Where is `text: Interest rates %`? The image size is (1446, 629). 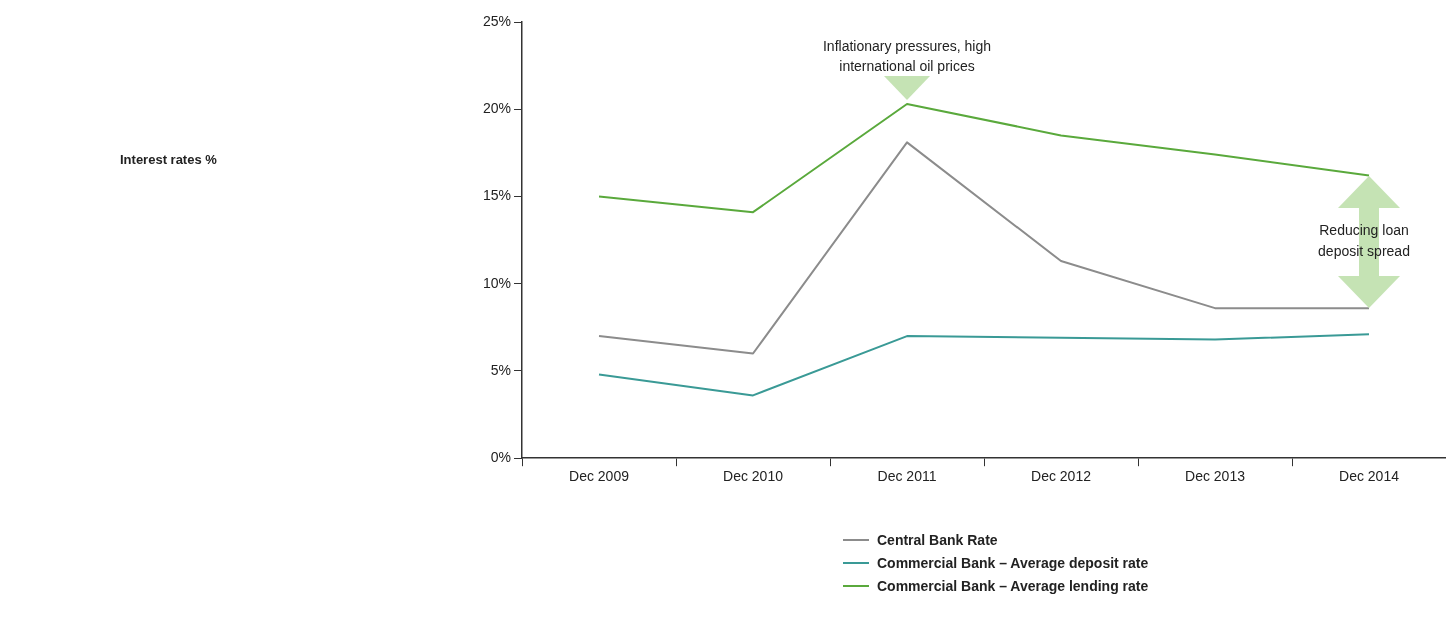 text: Interest rates % is located at coordinates (168, 159).